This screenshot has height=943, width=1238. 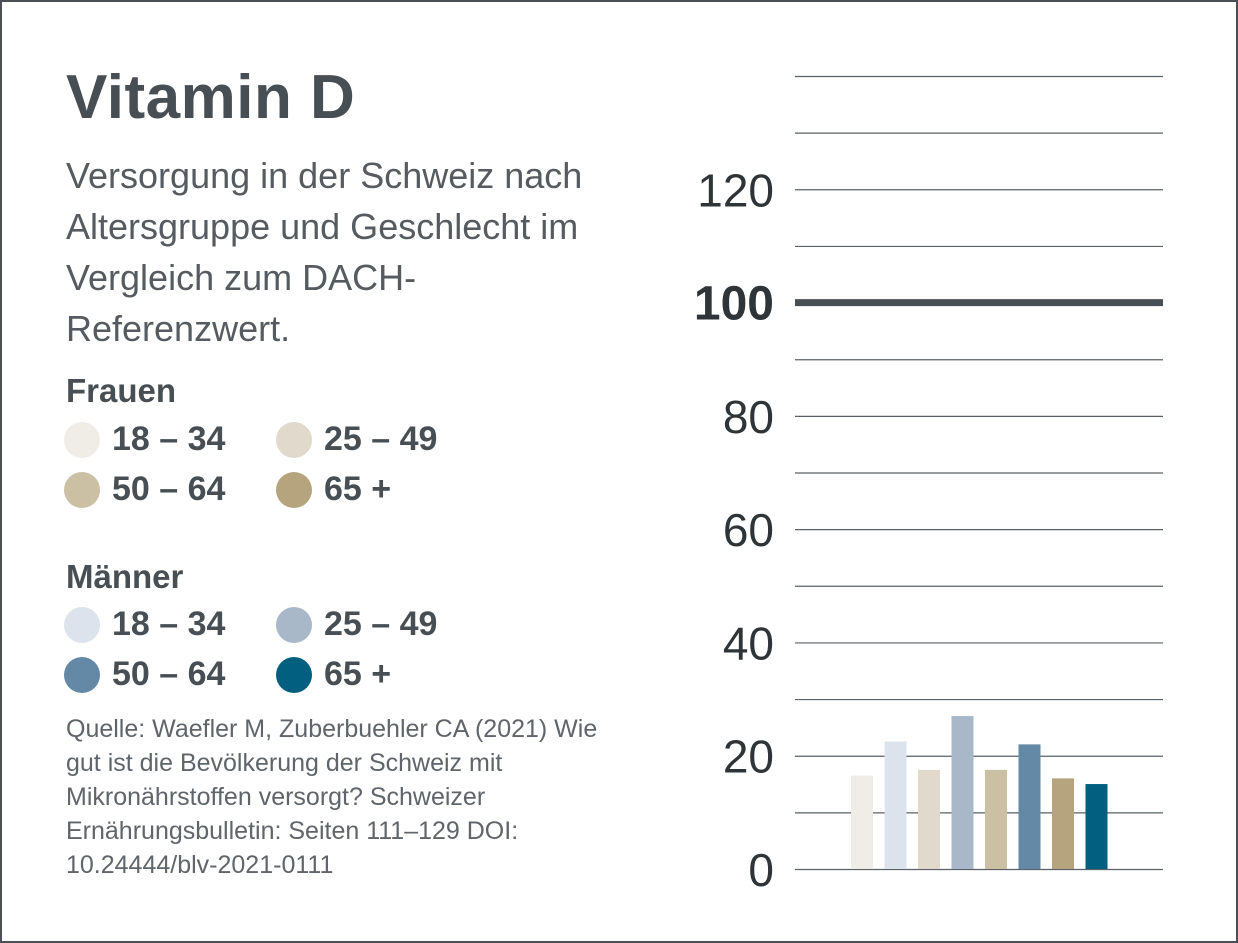 I want to click on legend-item-men-25-49: 25 – 49, so click(x=356, y=624).